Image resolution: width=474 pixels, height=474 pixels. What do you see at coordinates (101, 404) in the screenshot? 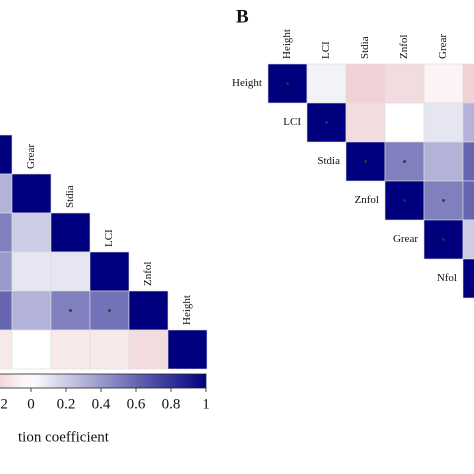
I see `colorbar-tick-label: 0.4` at bounding box center [101, 404].